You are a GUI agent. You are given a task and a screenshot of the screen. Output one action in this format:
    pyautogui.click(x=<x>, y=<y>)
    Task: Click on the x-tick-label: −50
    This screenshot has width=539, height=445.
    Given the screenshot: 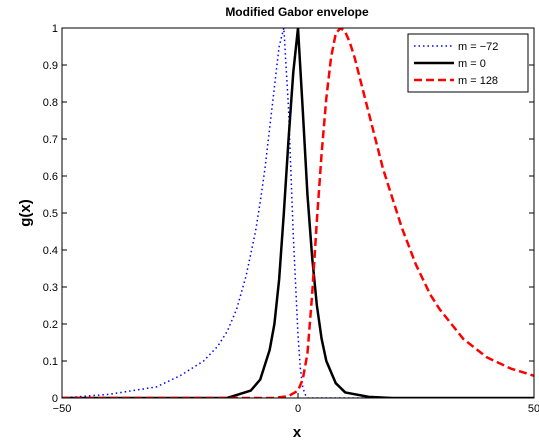 What is the action you would take?
    pyautogui.click(x=62, y=409)
    